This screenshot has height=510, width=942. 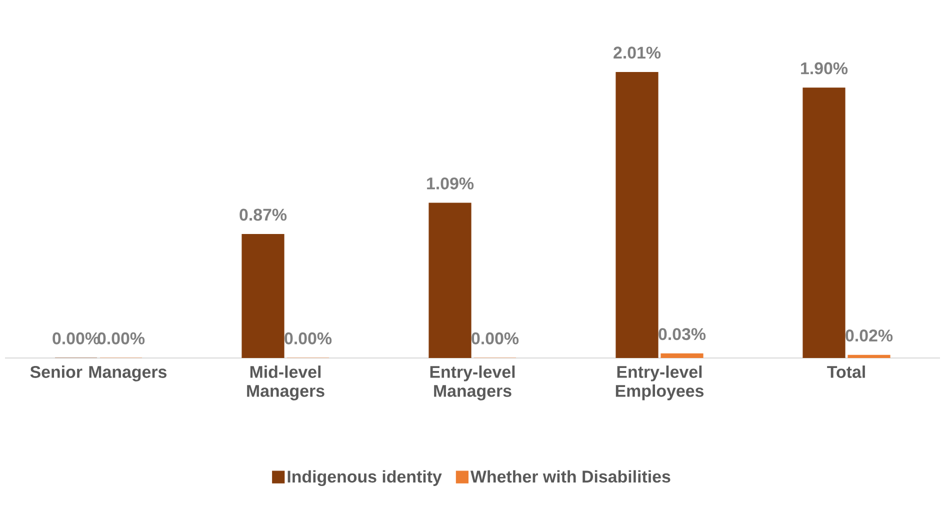 I want to click on x-tick-label: Entry-level Employees, so click(x=660, y=383).